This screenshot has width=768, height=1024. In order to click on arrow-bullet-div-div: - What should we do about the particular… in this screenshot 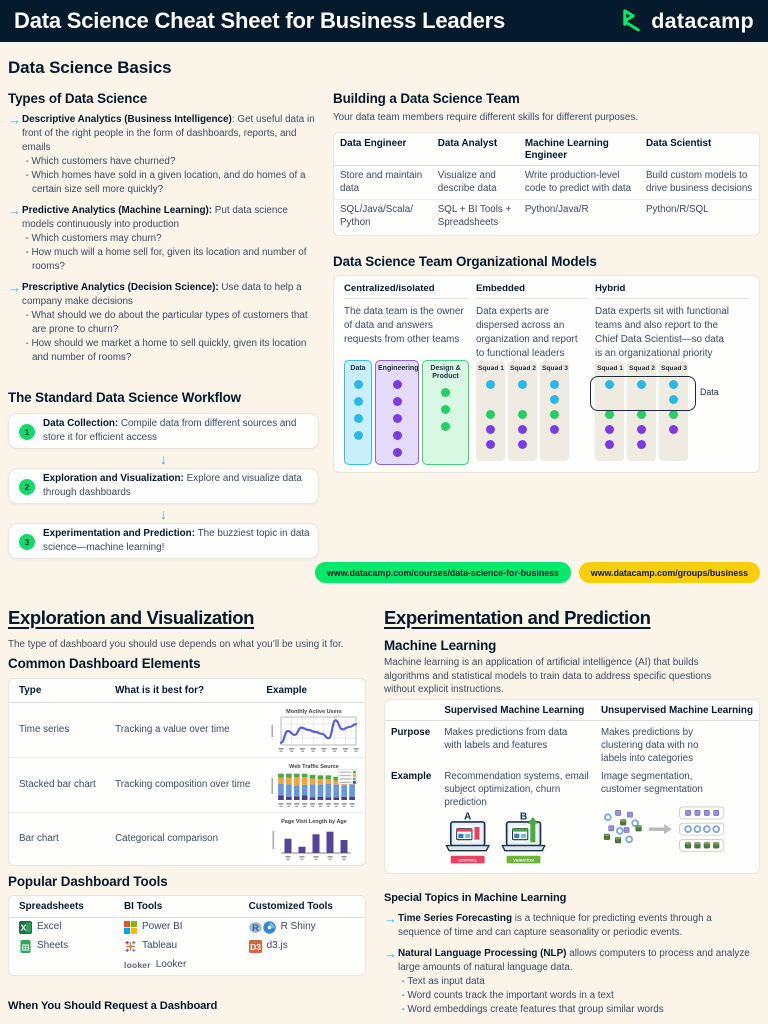, I will do `click(170, 337)`.